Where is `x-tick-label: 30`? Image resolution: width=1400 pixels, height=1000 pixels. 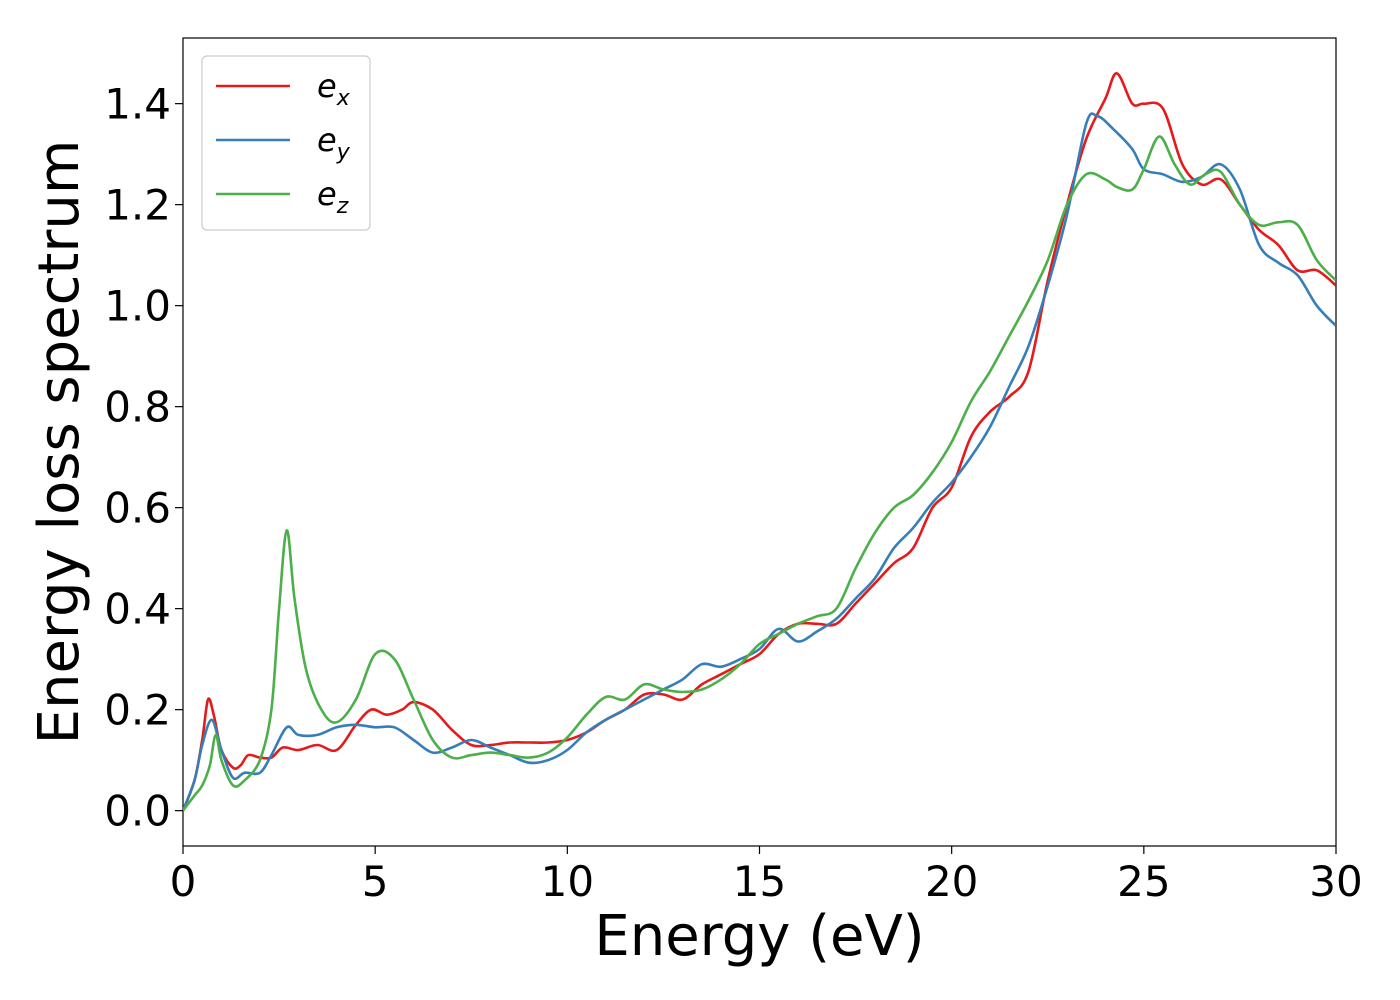 x-tick-label: 30 is located at coordinates (1335, 881).